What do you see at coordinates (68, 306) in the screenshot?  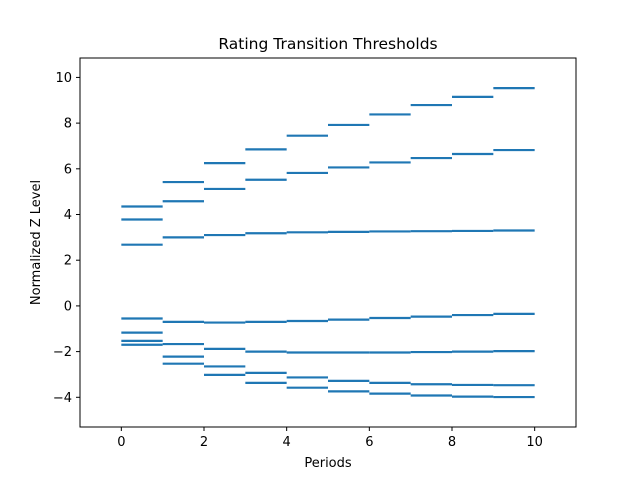 I see `y-tick-label: 0` at bounding box center [68, 306].